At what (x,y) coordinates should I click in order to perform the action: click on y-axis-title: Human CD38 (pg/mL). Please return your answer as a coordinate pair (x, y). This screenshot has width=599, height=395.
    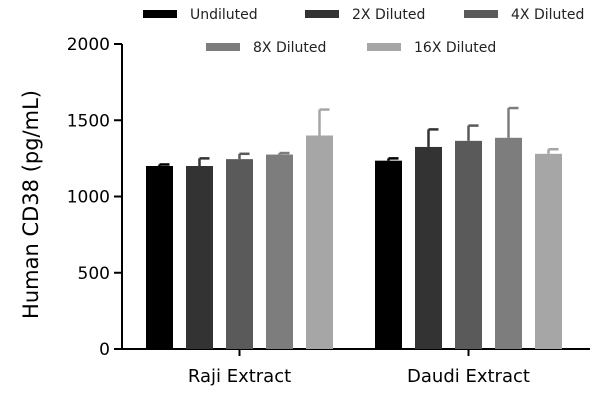
    Looking at the image, I should click on (31, 204).